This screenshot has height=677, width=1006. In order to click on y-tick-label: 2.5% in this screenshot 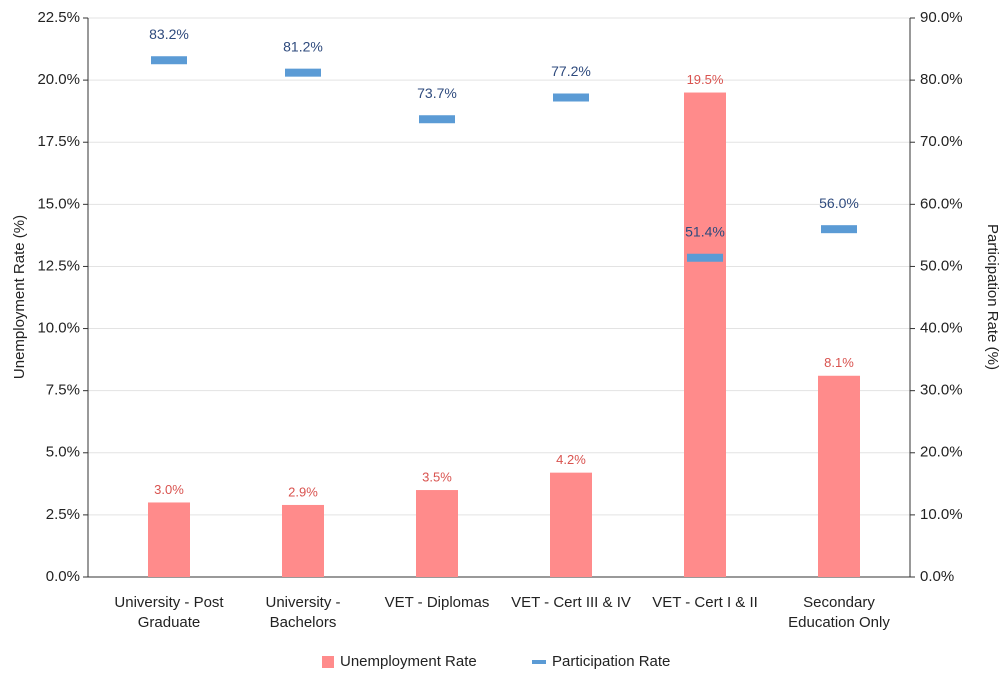, I will do `click(63, 514)`.